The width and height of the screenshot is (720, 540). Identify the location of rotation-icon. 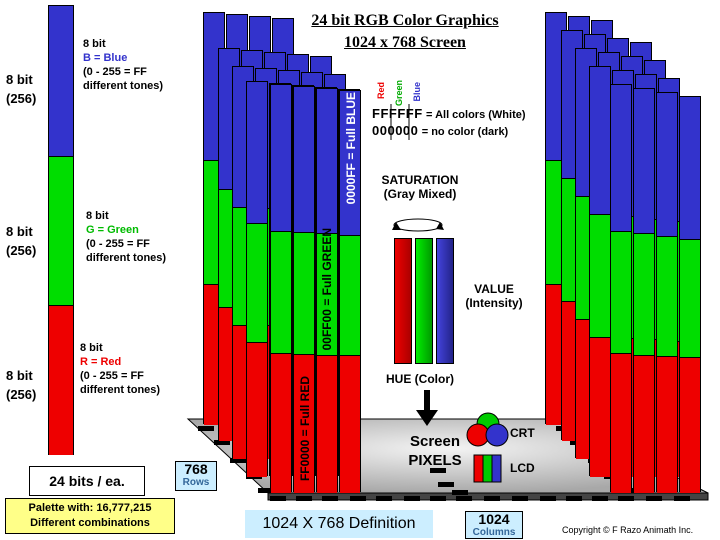
(418, 225).